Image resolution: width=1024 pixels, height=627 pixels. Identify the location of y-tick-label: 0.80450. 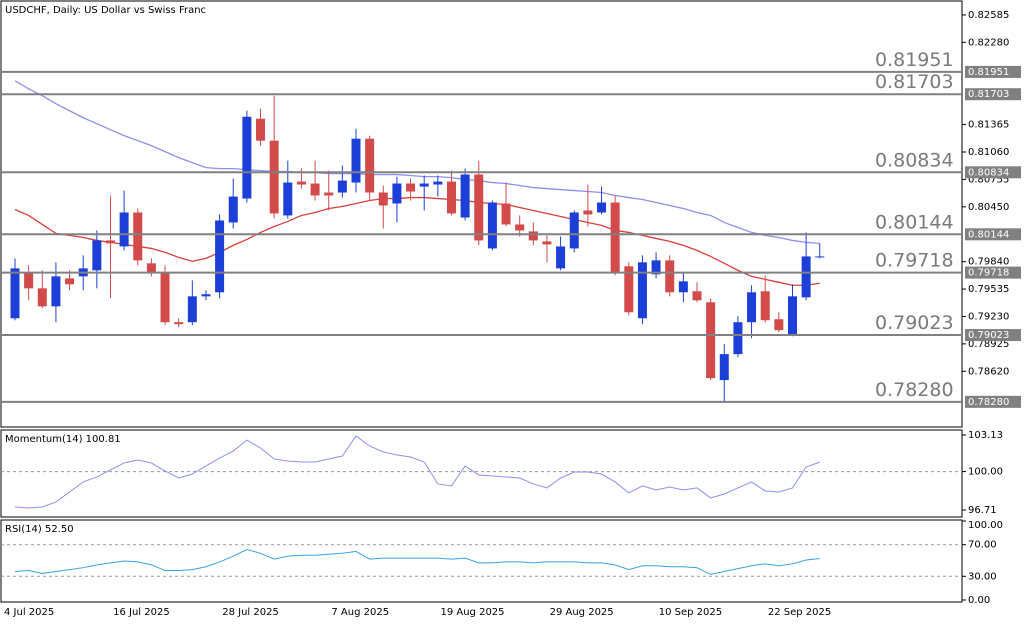
(988, 207).